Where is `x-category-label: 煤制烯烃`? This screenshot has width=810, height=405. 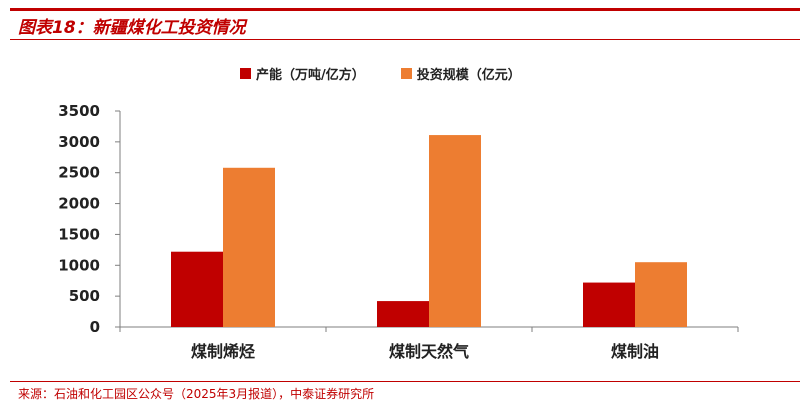
x-category-label: 煤制烯烃 is located at coordinates (223, 351).